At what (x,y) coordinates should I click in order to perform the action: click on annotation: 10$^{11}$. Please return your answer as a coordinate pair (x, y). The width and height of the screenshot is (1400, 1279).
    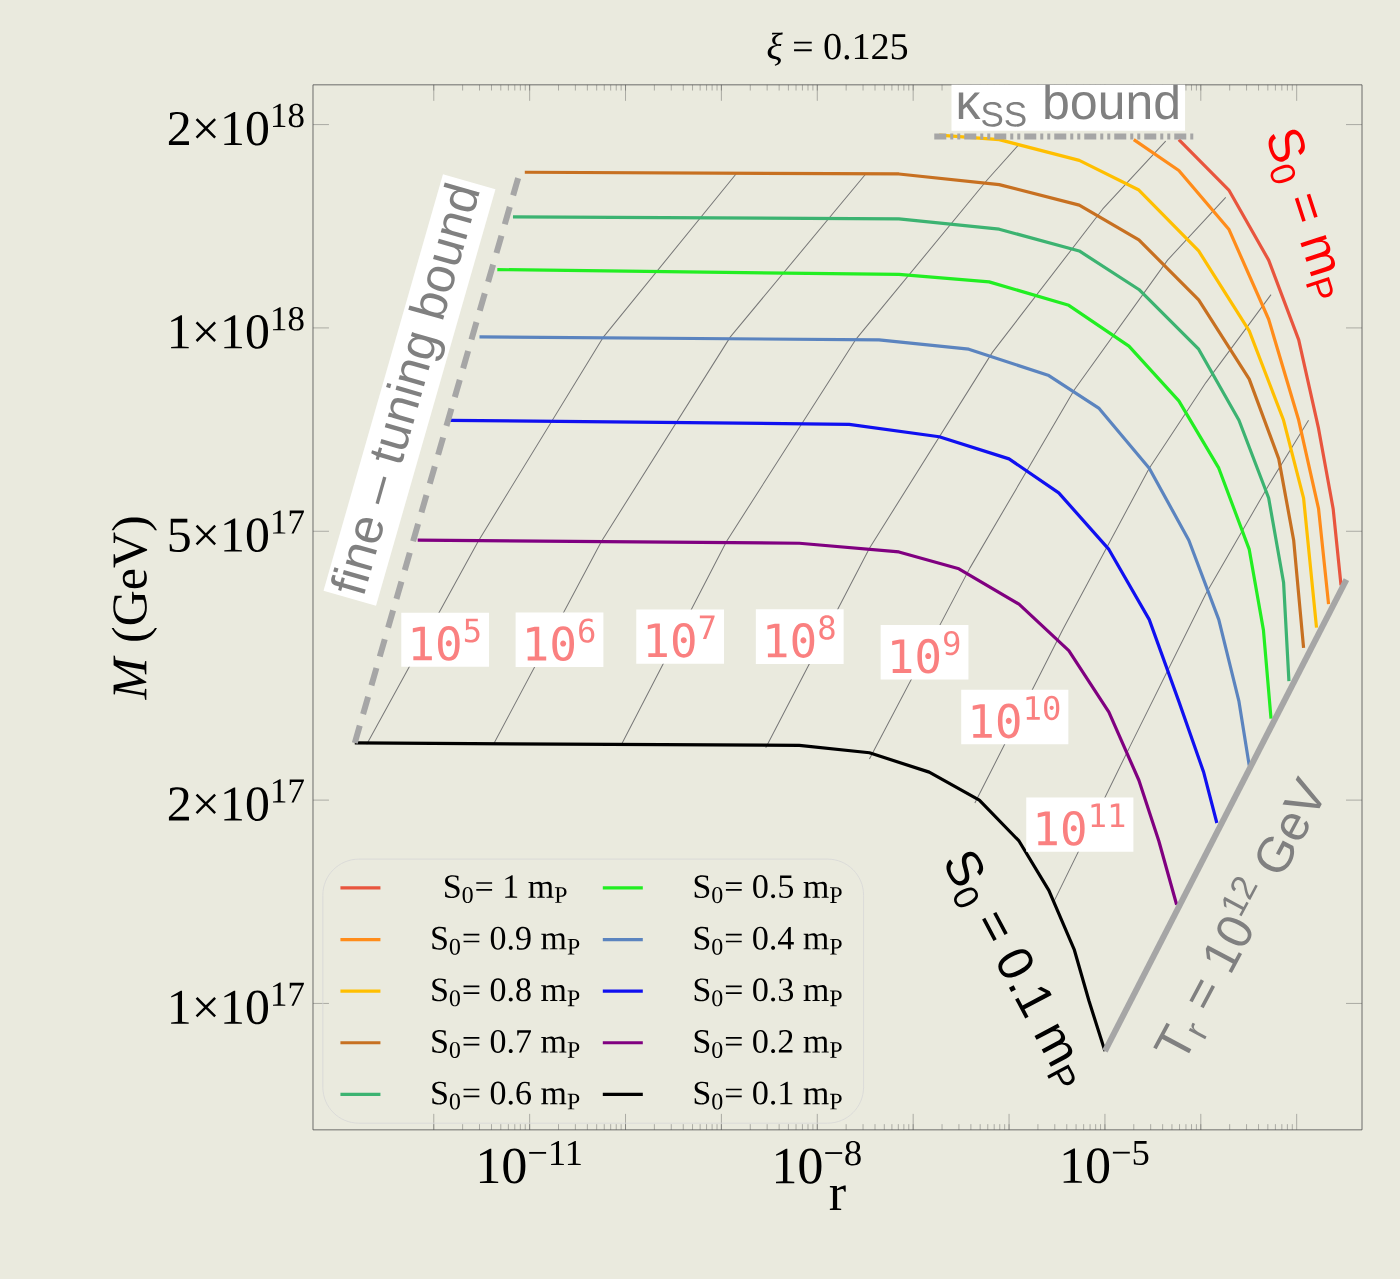
    Looking at the image, I should click on (1081, 824).